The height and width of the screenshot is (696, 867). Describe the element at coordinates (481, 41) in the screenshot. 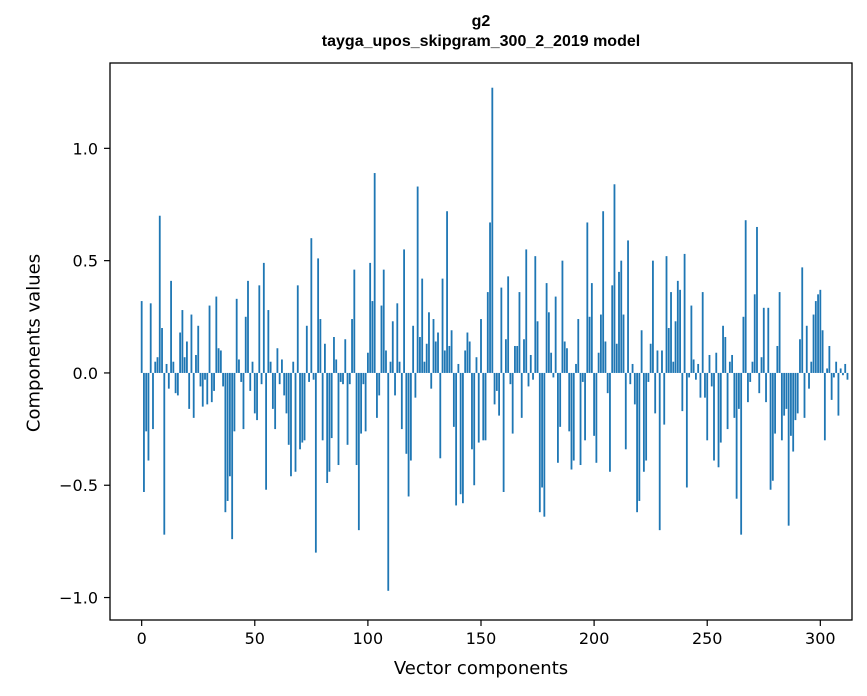

I see `chart-subtitle: tayga_upos_skipgram_300_2_2019 model` at that location.